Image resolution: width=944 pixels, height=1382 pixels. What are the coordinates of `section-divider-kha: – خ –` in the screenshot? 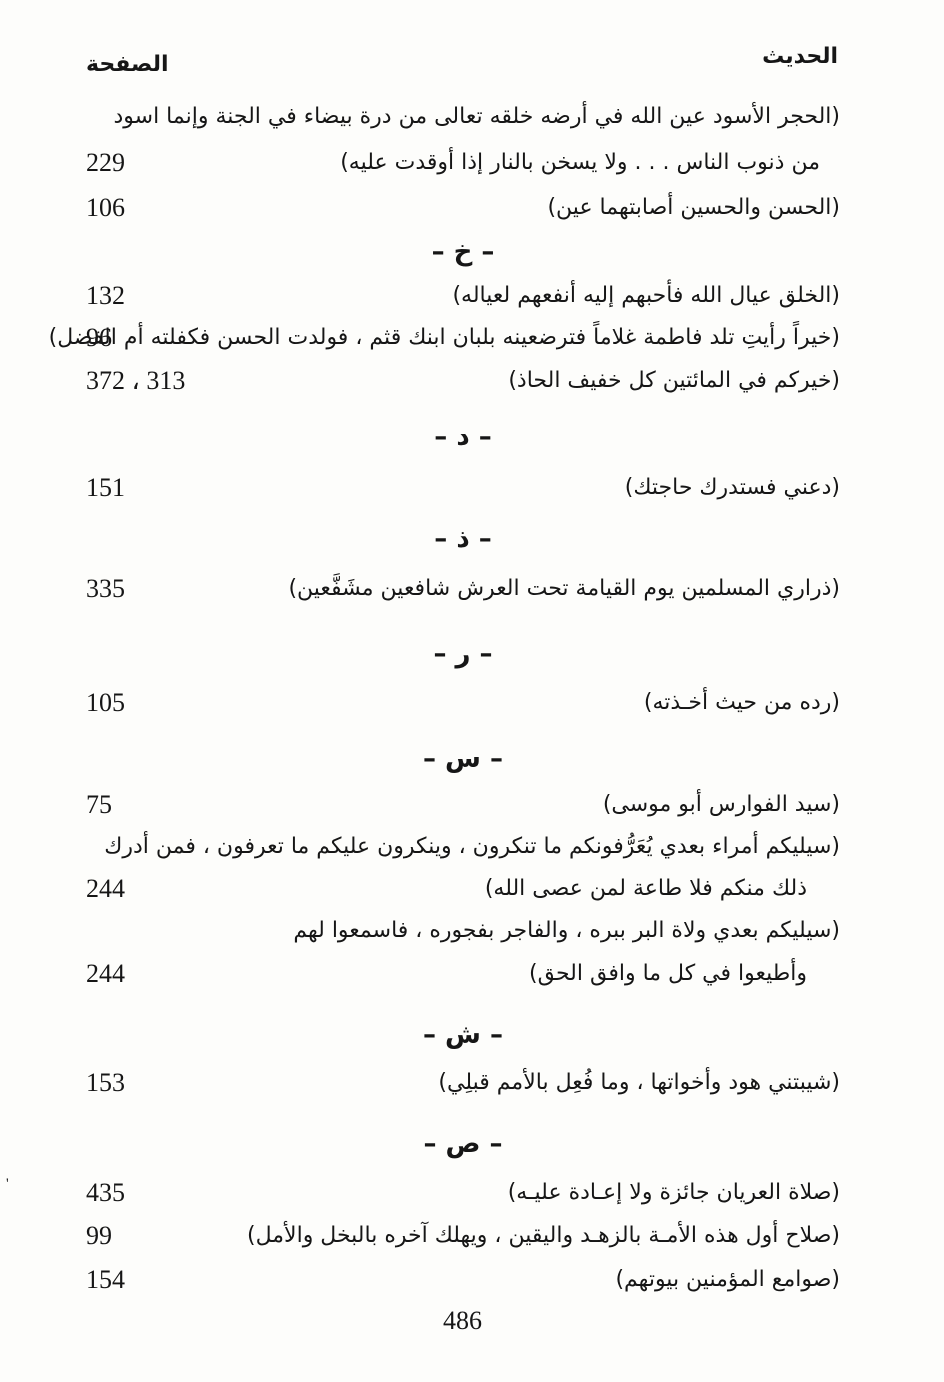 It's located at (463, 252).